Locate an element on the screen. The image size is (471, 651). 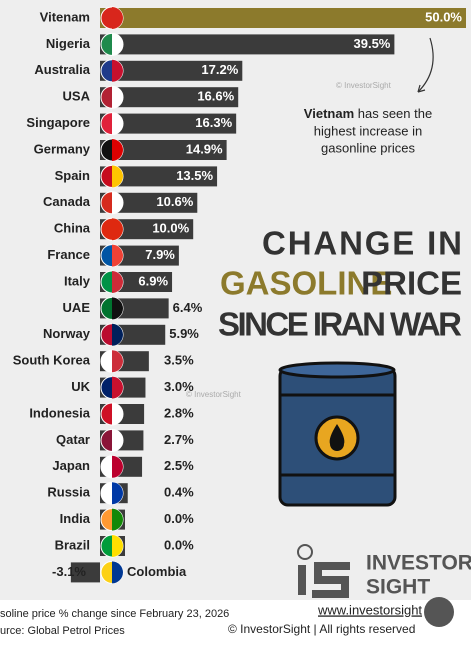
value-label: 2.7% is located at coordinates (179, 439).